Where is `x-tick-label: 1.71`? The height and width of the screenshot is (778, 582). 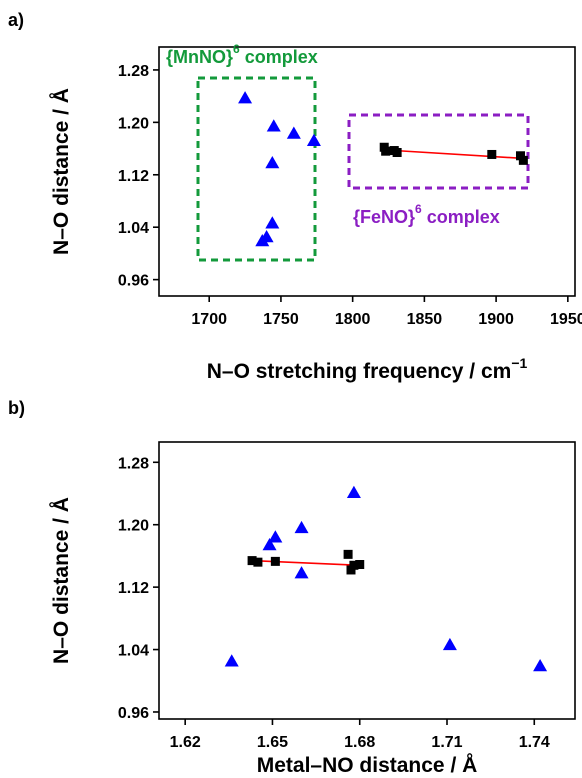
x-tick-label: 1.71 is located at coordinates (446, 742).